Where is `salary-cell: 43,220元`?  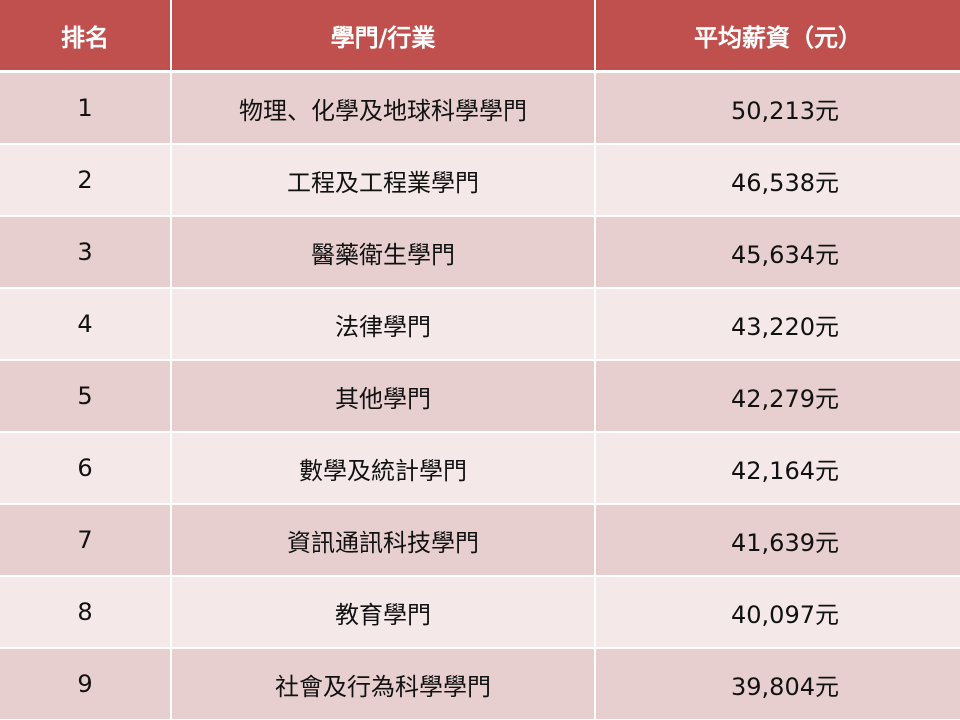
salary-cell: 43,220元 is located at coordinates (777, 324).